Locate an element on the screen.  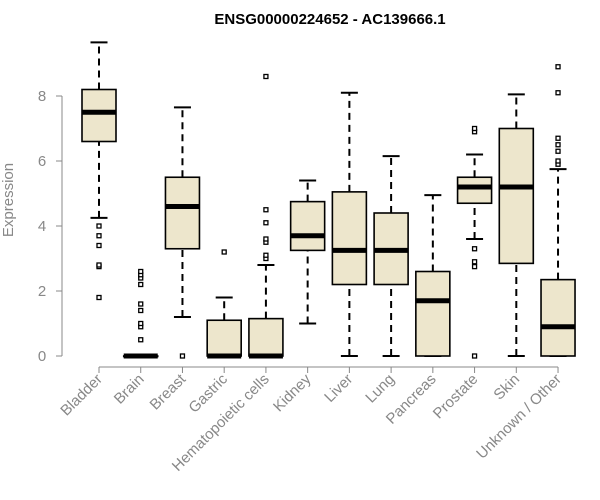
y-tick-label: 8 is located at coordinates (42, 96).